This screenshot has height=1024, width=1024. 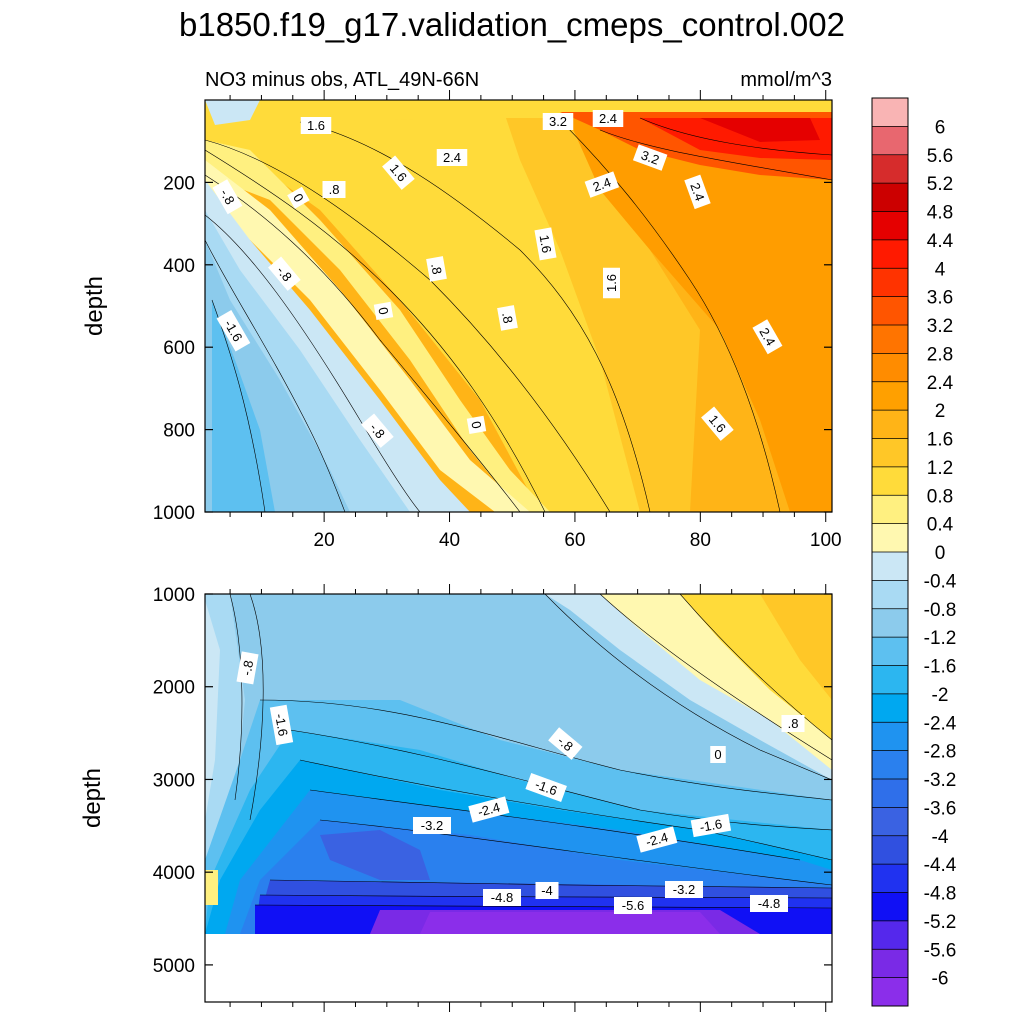 What do you see at coordinates (940, 894) in the screenshot?
I see `colorbar-label: -4.8` at bounding box center [940, 894].